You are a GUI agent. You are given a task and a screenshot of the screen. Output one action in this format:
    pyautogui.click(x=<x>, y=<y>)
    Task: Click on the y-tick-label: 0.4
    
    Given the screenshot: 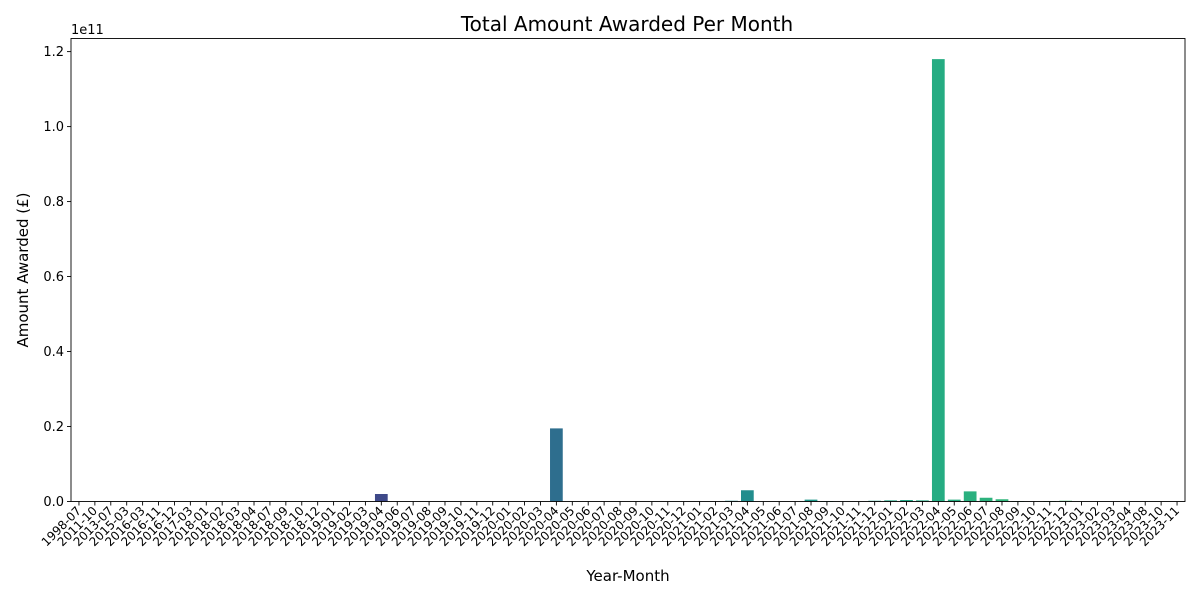 What is the action you would take?
    pyautogui.click(x=53, y=352)
    